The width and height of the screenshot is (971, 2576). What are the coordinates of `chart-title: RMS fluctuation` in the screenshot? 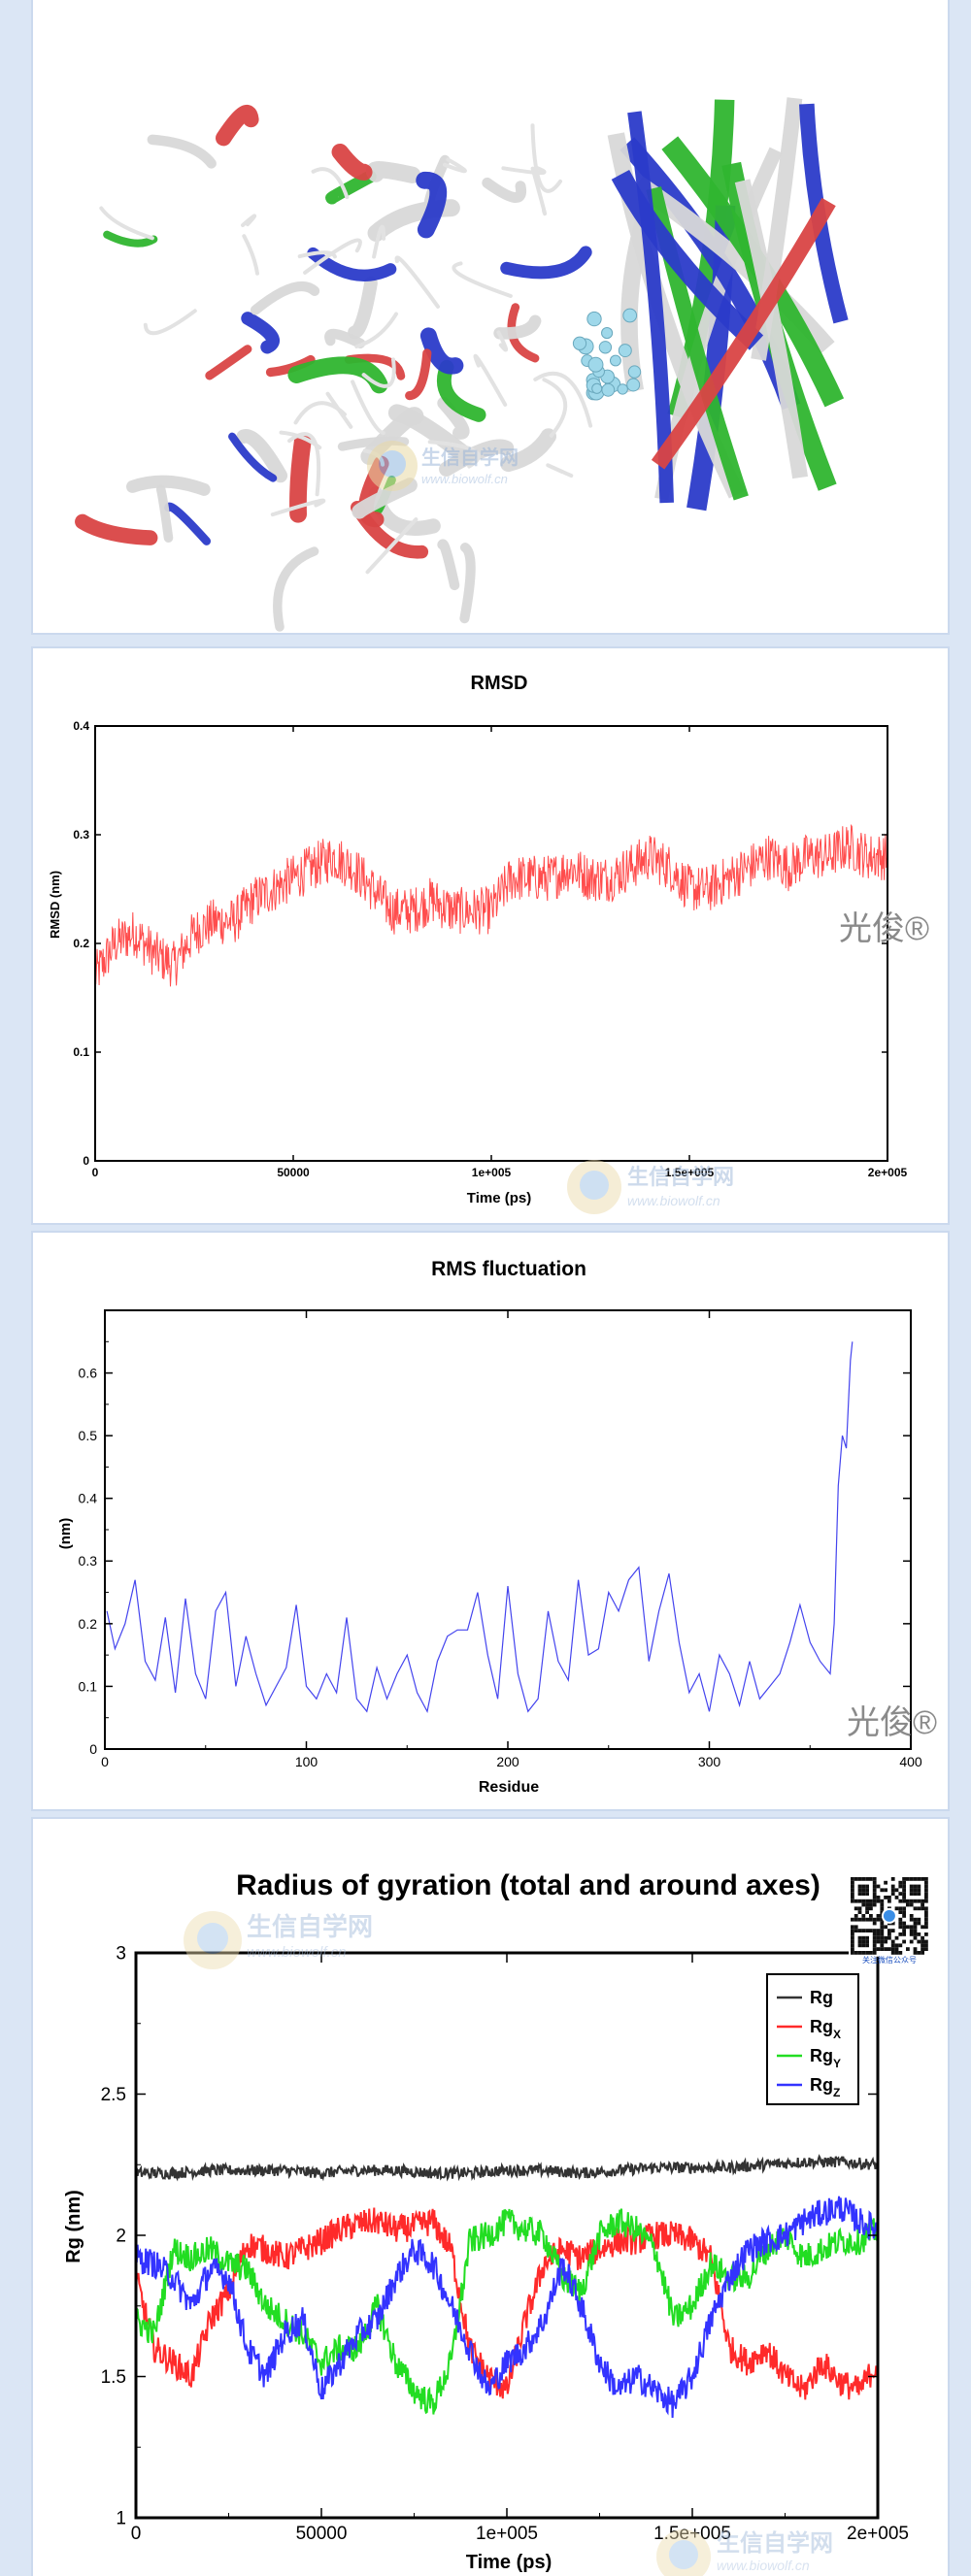 It's located at (508, 1269).